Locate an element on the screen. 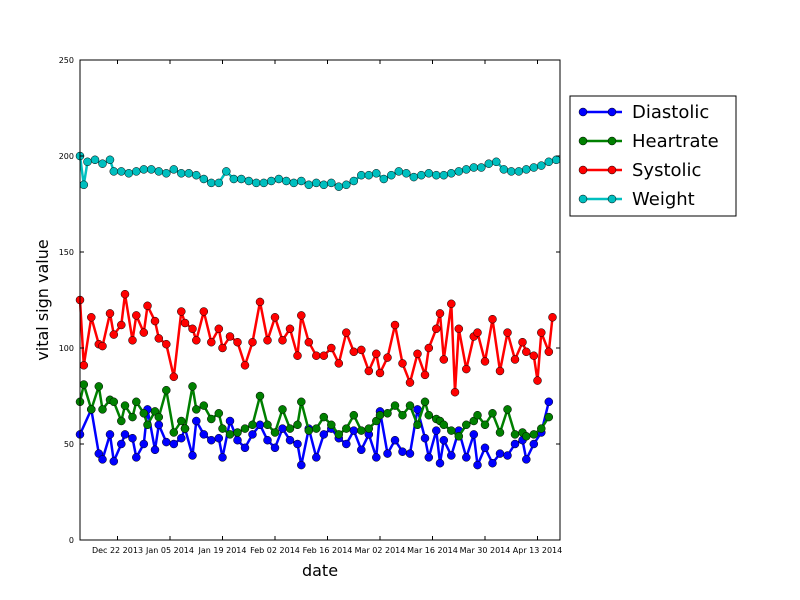 This screenshot has width=800, height=600. legend-label: Diastolic is located at coordinates (670, 112).